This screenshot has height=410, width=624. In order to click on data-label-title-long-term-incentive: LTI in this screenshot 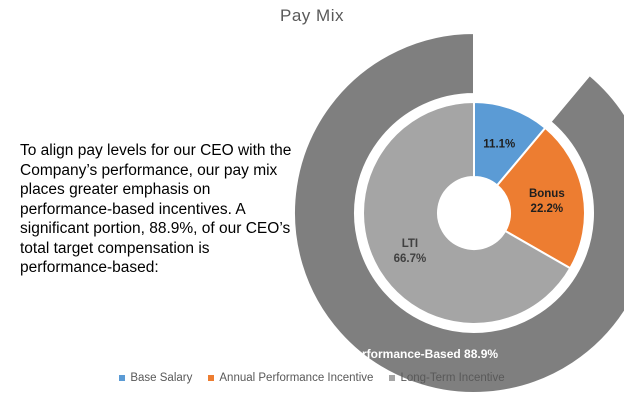, I will do `click(410, 244)`.